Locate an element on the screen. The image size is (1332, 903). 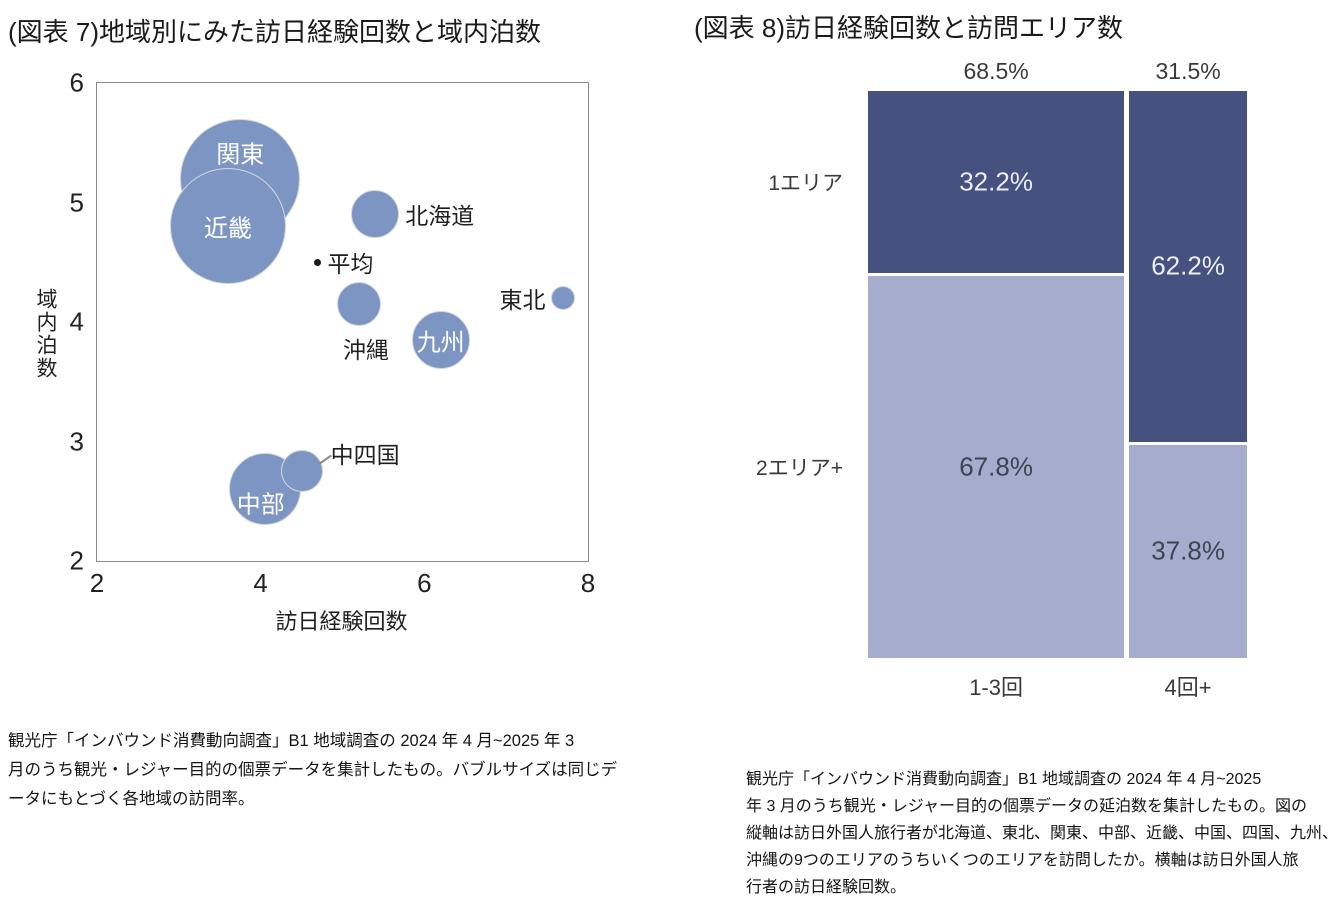
bubble-label-tohoku: 東北 is located at coordinates (522, 300).